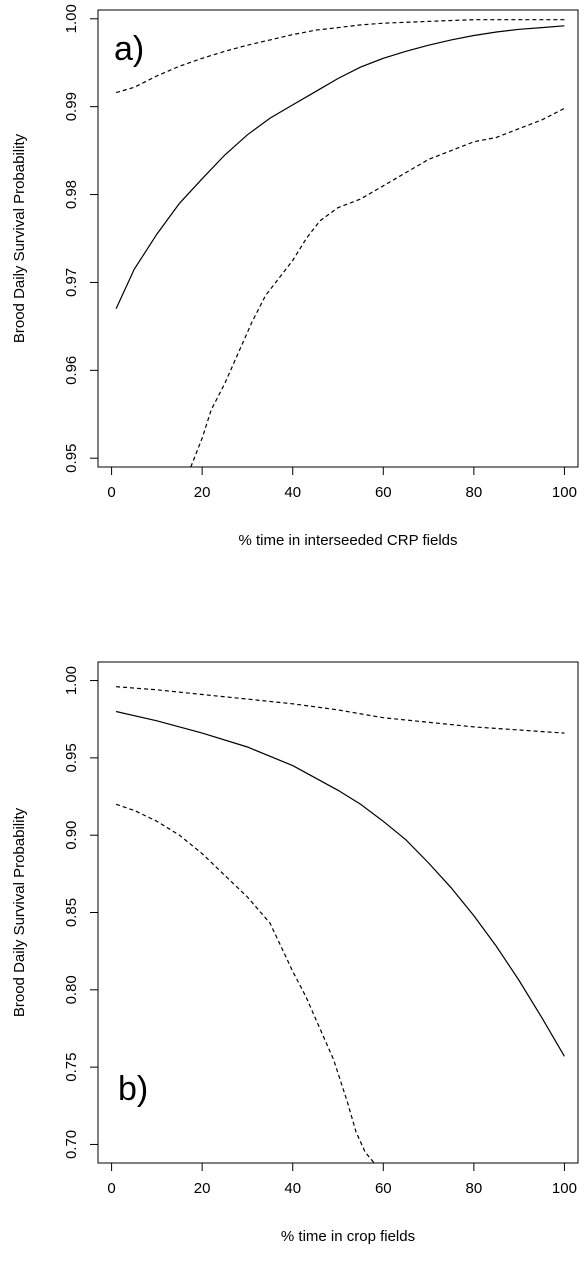 This screenshot has height=1261, width=586. Describe the element at coordinates (348, 1236) in the screenshot. I see `x-axis-title: % time in crop fields` at that location.